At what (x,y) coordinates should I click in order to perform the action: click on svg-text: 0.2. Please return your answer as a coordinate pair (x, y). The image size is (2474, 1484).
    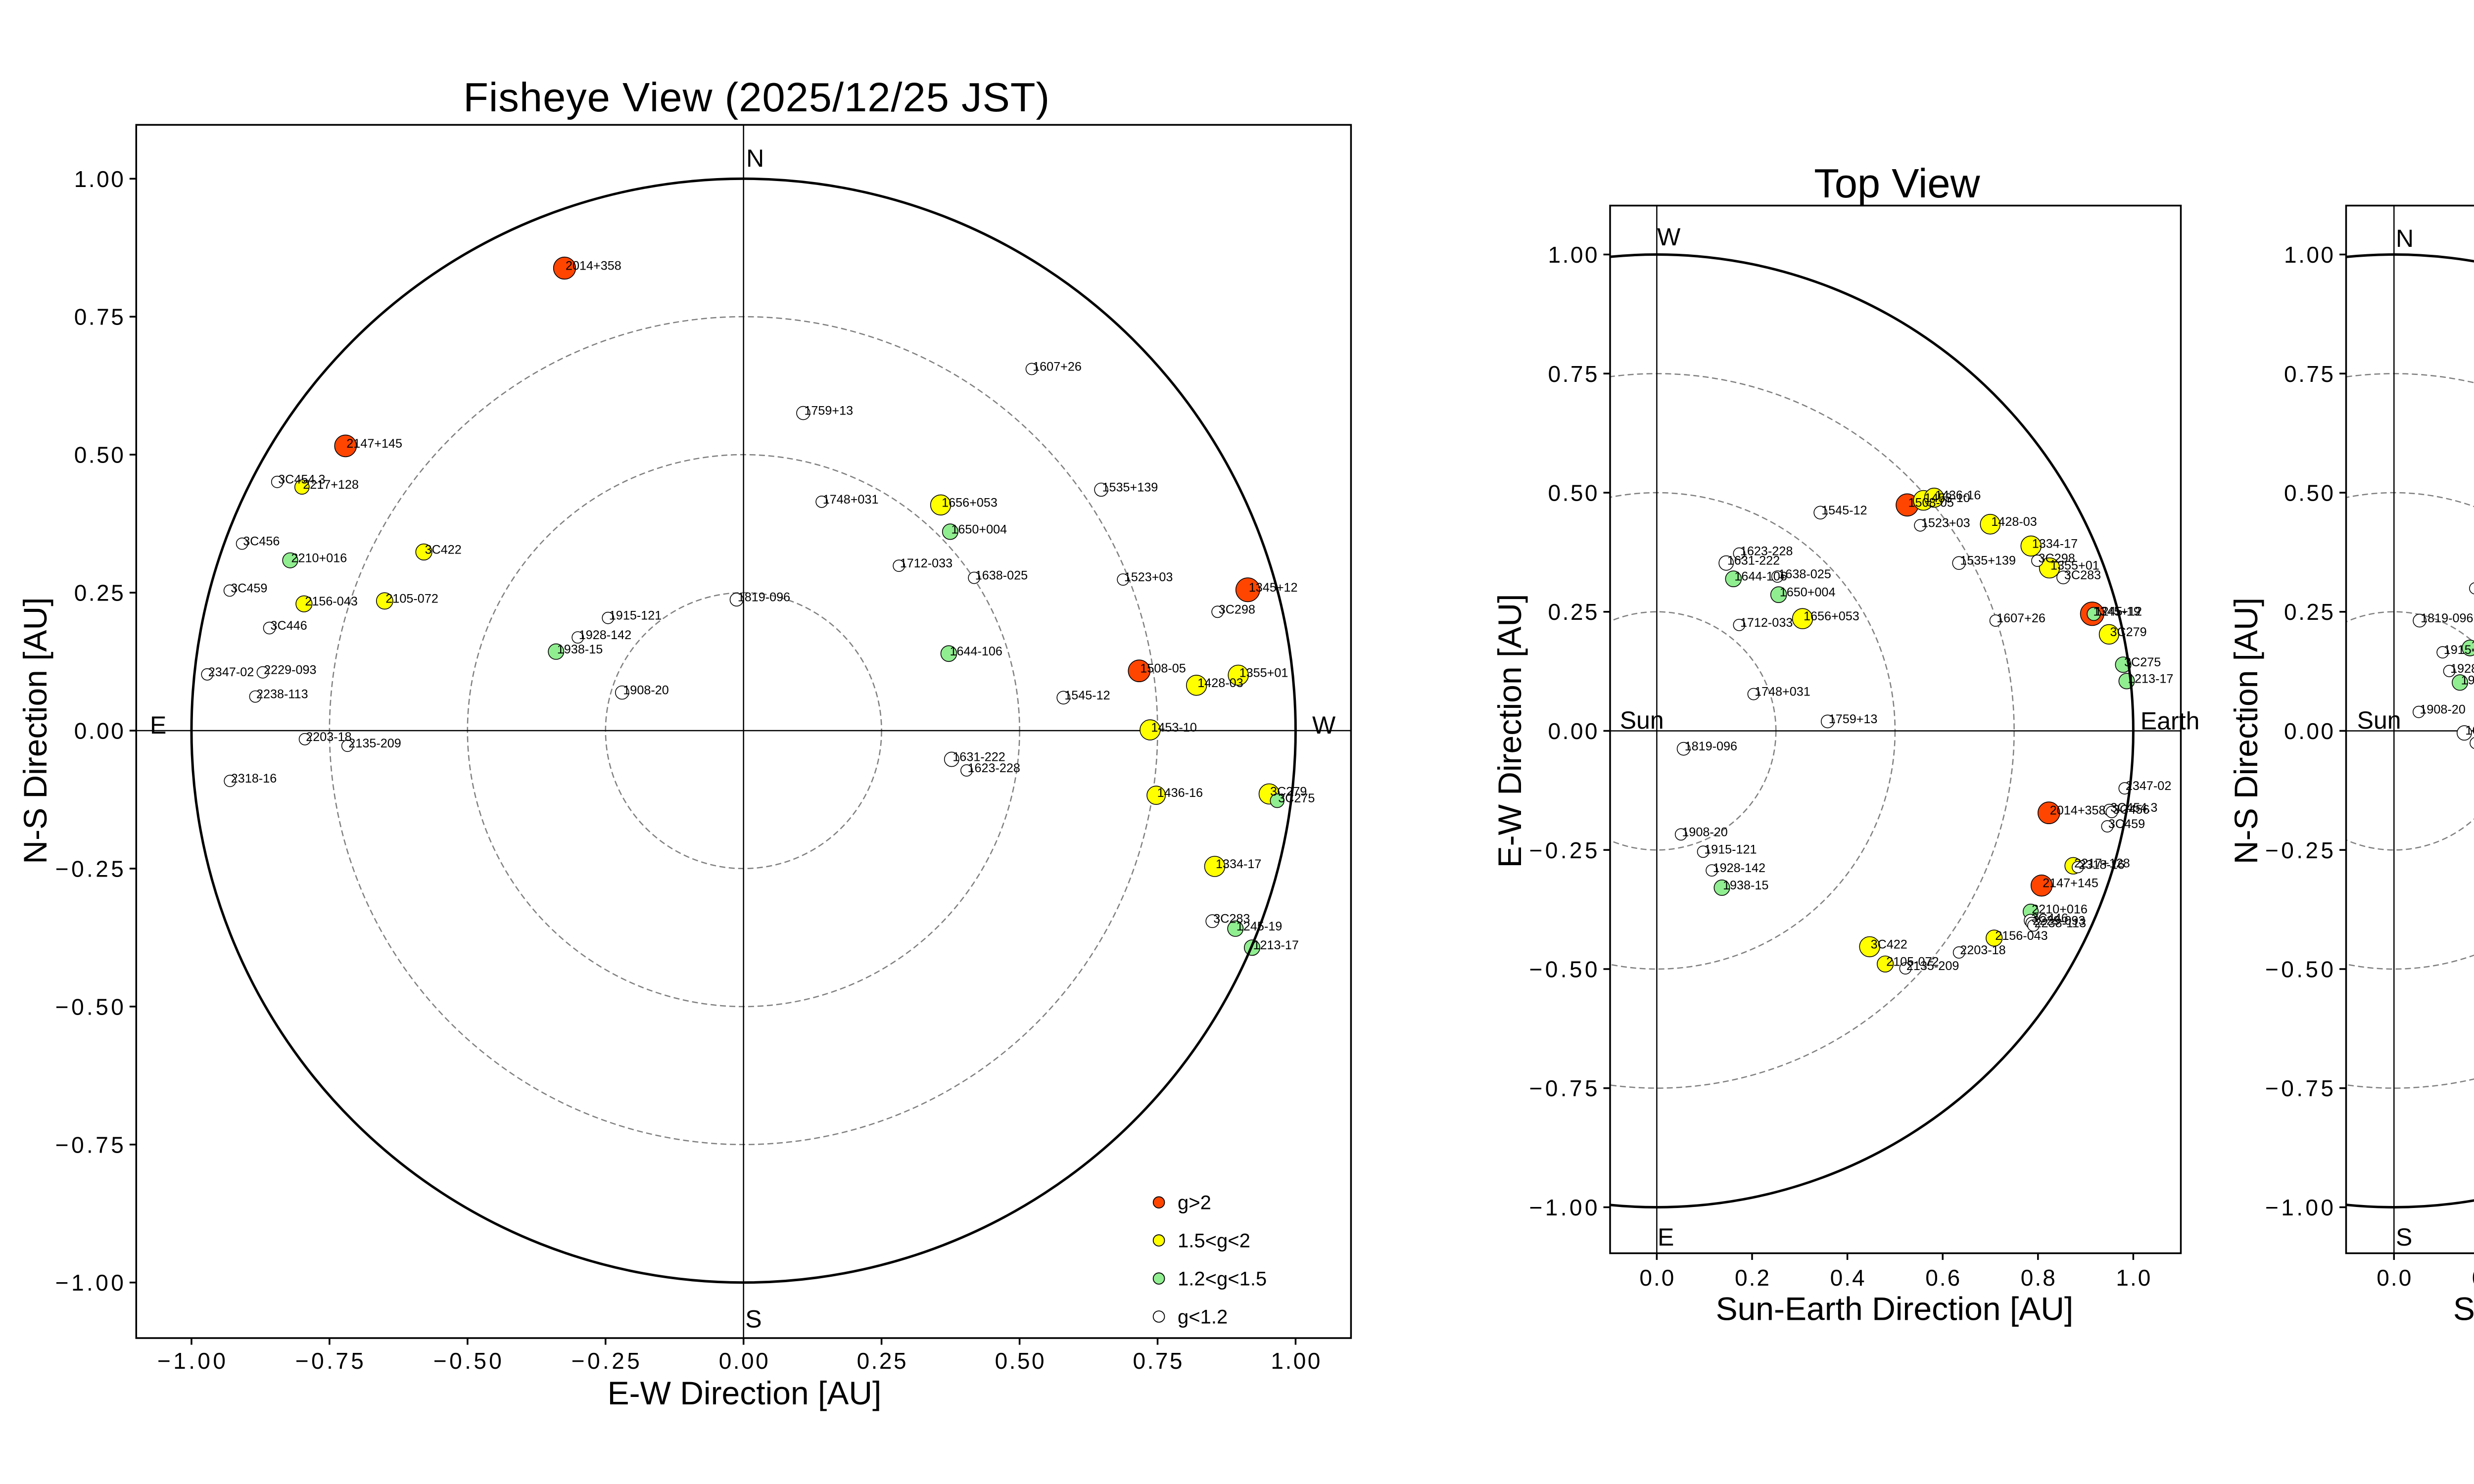
    Looking at the image, I should click on (1752, 1278).